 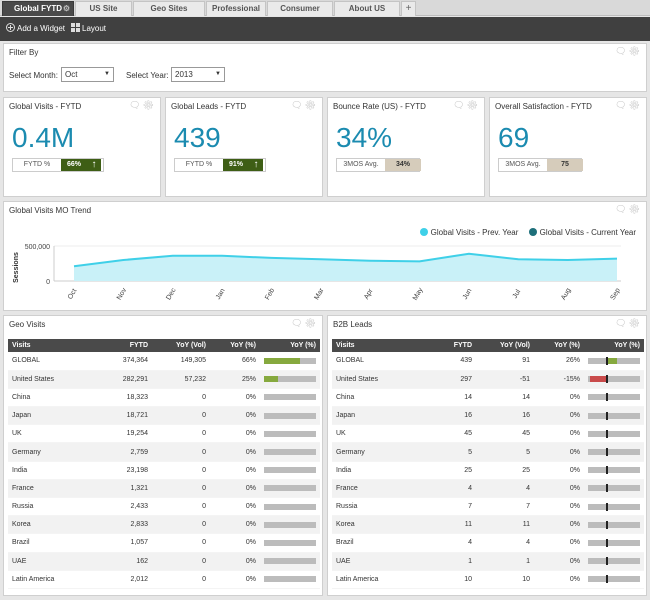 What do you see at coordinates (488, 489) in the screenshot?
I see `table-row: France 4 4 0%` at bounding box center [488, 489].